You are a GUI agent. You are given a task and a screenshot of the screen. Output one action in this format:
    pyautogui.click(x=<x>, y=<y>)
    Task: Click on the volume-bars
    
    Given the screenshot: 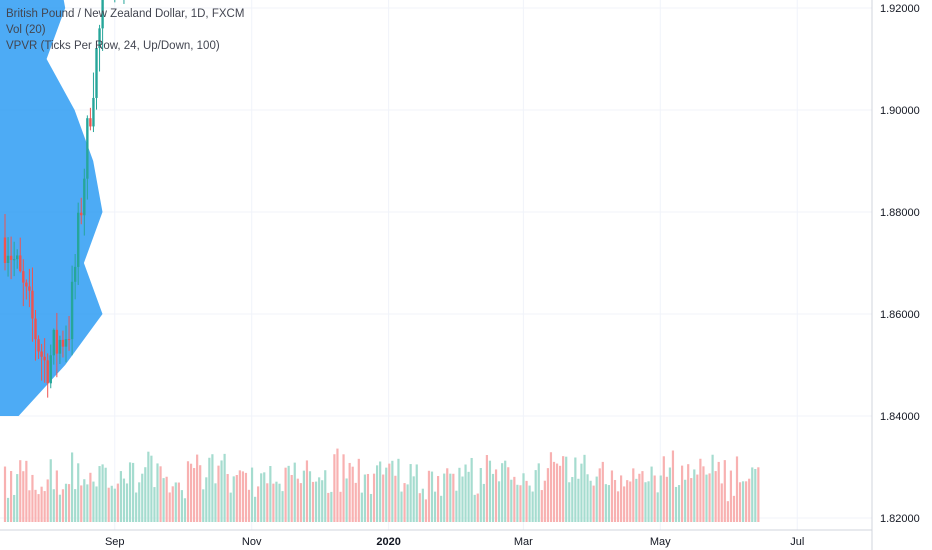 What is the action you would take?
    pyautogui.click(x=381, y=485)
    